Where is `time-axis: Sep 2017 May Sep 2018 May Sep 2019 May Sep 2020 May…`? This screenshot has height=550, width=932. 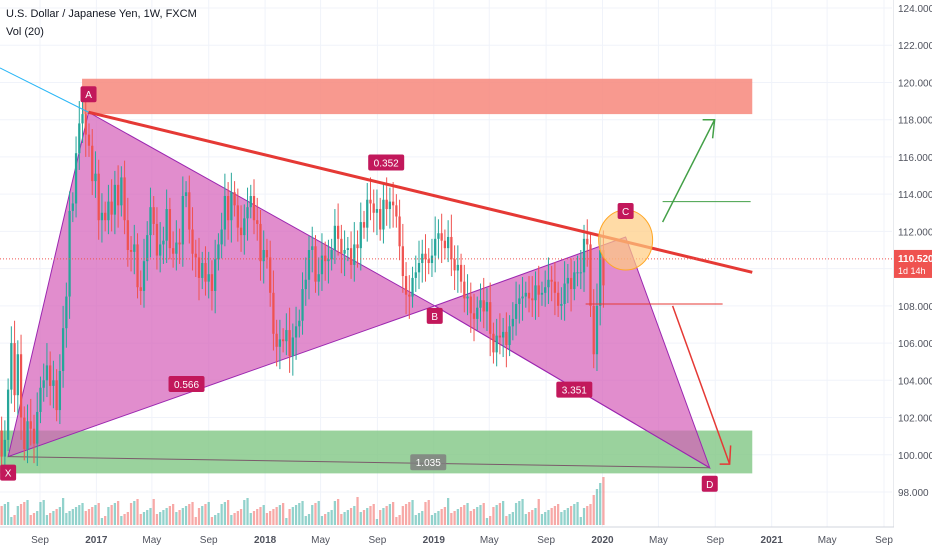
time-axis: Sep 2017 May Sep 2018 May Sep 2019 May Sep 2020 May… is located at coordinates (462, 540).